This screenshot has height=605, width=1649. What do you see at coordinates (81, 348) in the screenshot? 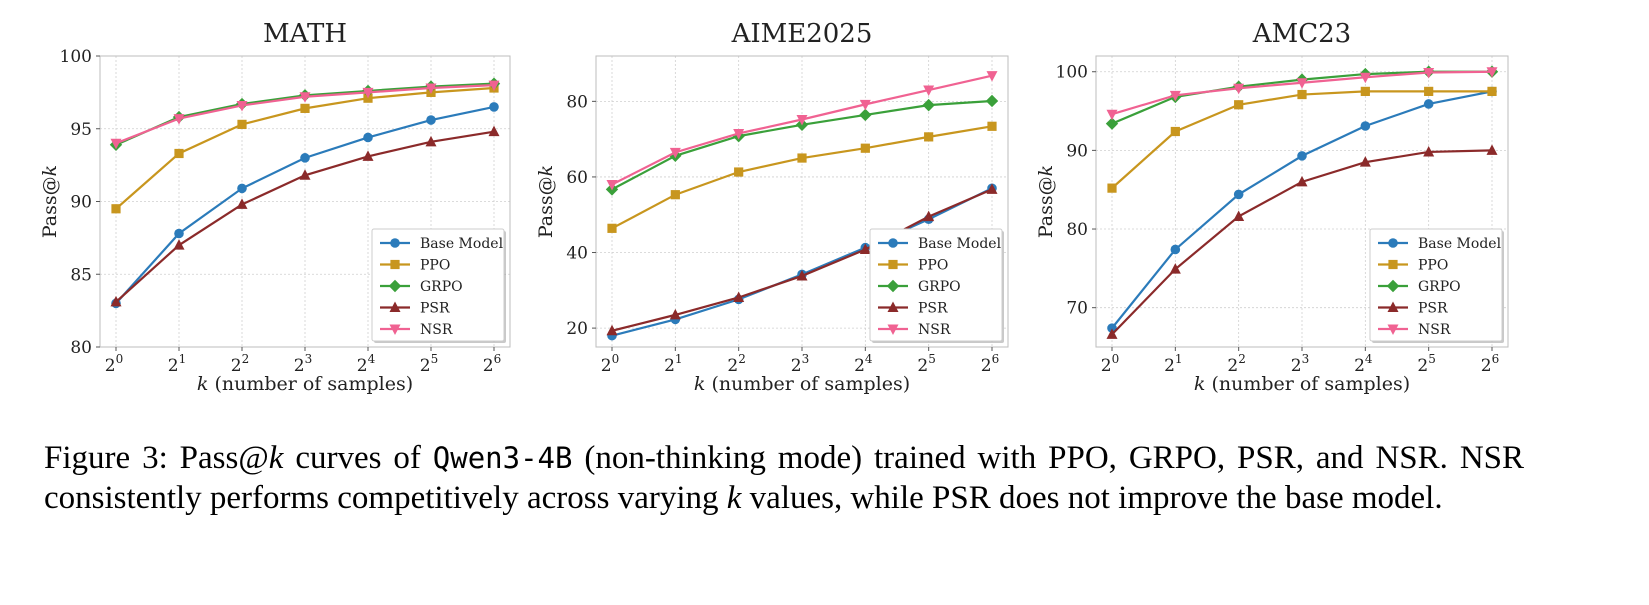
I see `y-tick-label: 80` at bounding box center [81, 348].